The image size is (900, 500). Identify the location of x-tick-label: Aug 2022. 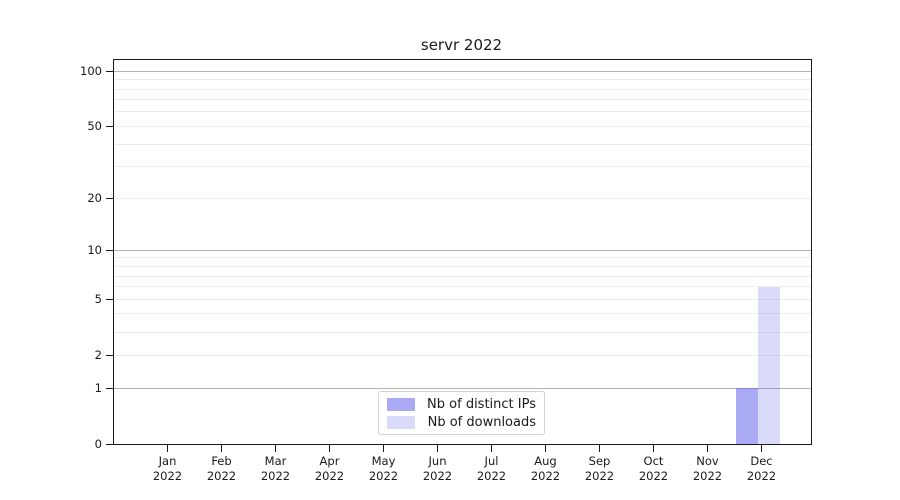
(545, 468).